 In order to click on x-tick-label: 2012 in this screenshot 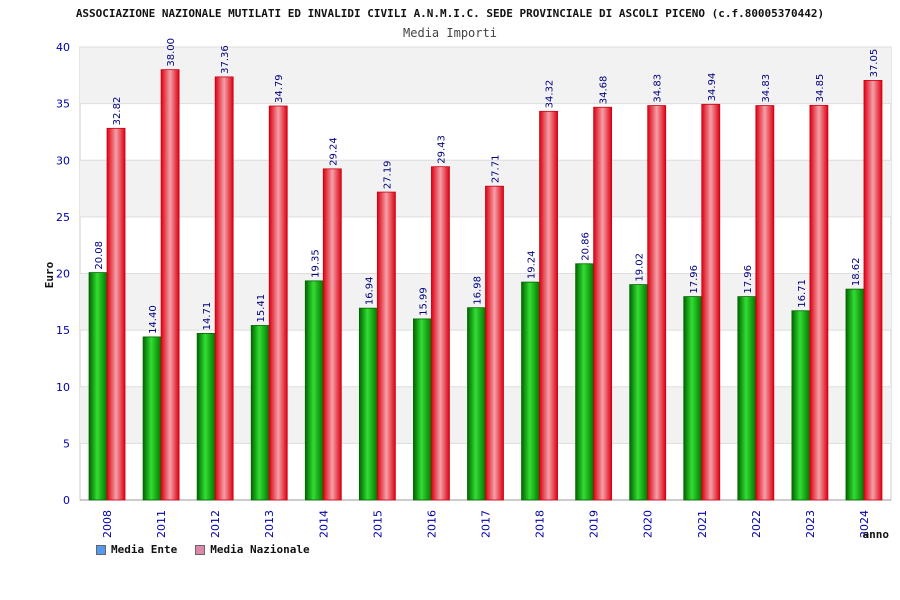, I will do `click(215, 524)`.